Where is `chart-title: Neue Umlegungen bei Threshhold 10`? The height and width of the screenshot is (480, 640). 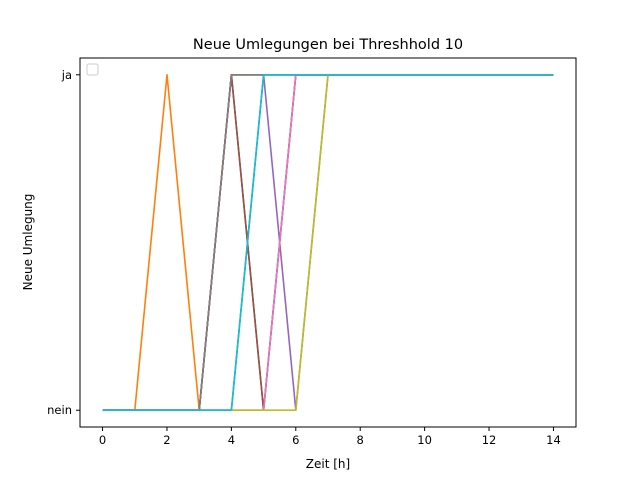 chart-title: Neue Umlegungen bei Threshhold 10 is located at coordinates (328, 45).